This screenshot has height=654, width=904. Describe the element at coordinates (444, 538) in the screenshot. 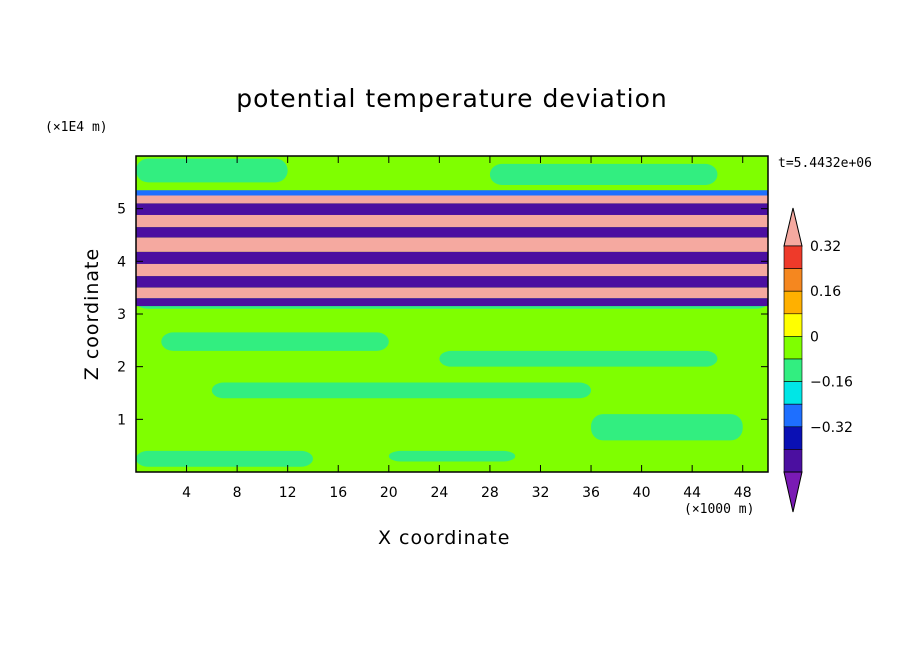

I see `x-axis-label: X coordinate` at that location.